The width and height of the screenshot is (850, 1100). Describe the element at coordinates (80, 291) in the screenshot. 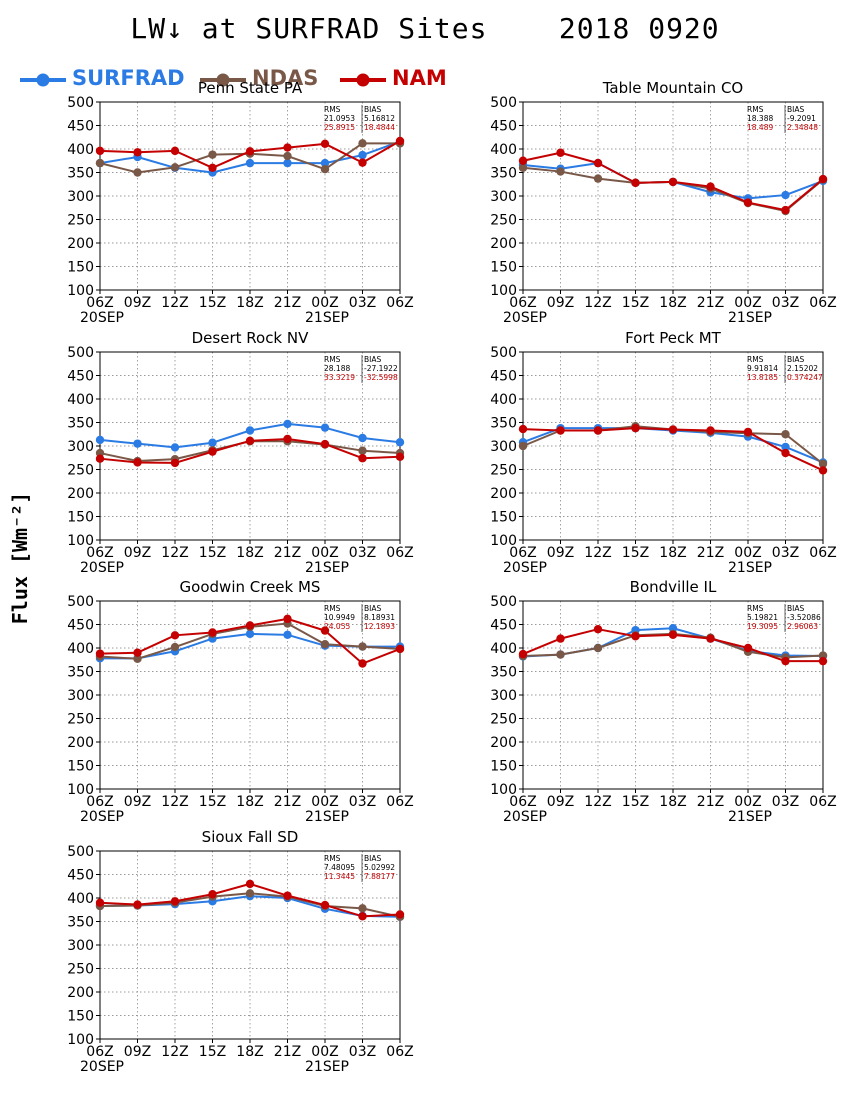

I see `y-tick-label: 100` at that location.